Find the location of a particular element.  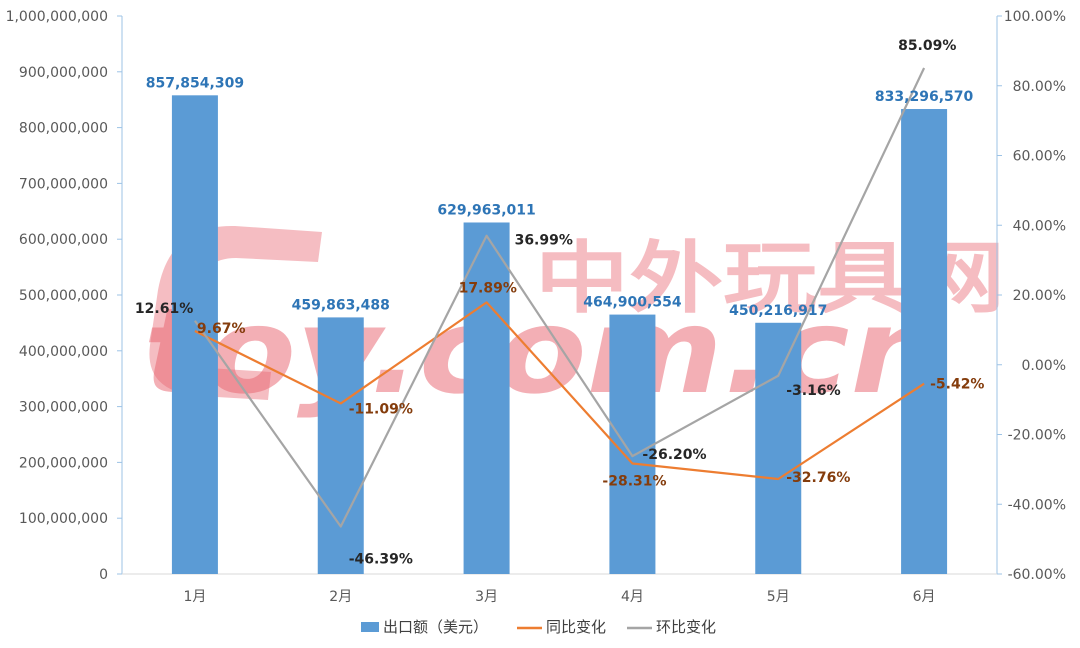

y-right-tick-label: -20.00% is located at coordinates (1037, 436).